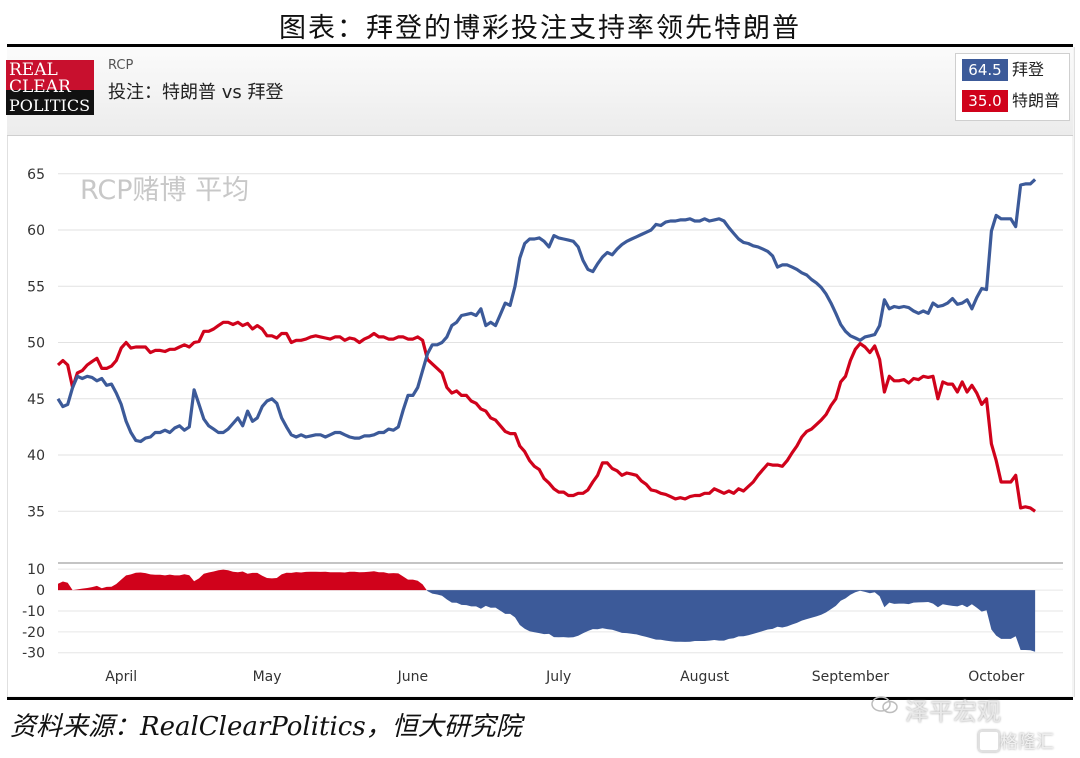 Image resolution: width=1080 pixels, height=758 pixels. Describe the element at coordinates (996, 677) in the screenshot. I see `x-tick-october: October` at that location.